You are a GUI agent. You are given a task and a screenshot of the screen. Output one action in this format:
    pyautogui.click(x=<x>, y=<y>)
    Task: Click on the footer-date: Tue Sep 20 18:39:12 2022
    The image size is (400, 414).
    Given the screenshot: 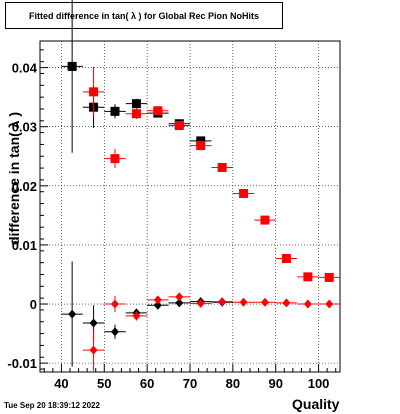 What is the action you would take?
    pyautogui.click(x=52, y=405)
    